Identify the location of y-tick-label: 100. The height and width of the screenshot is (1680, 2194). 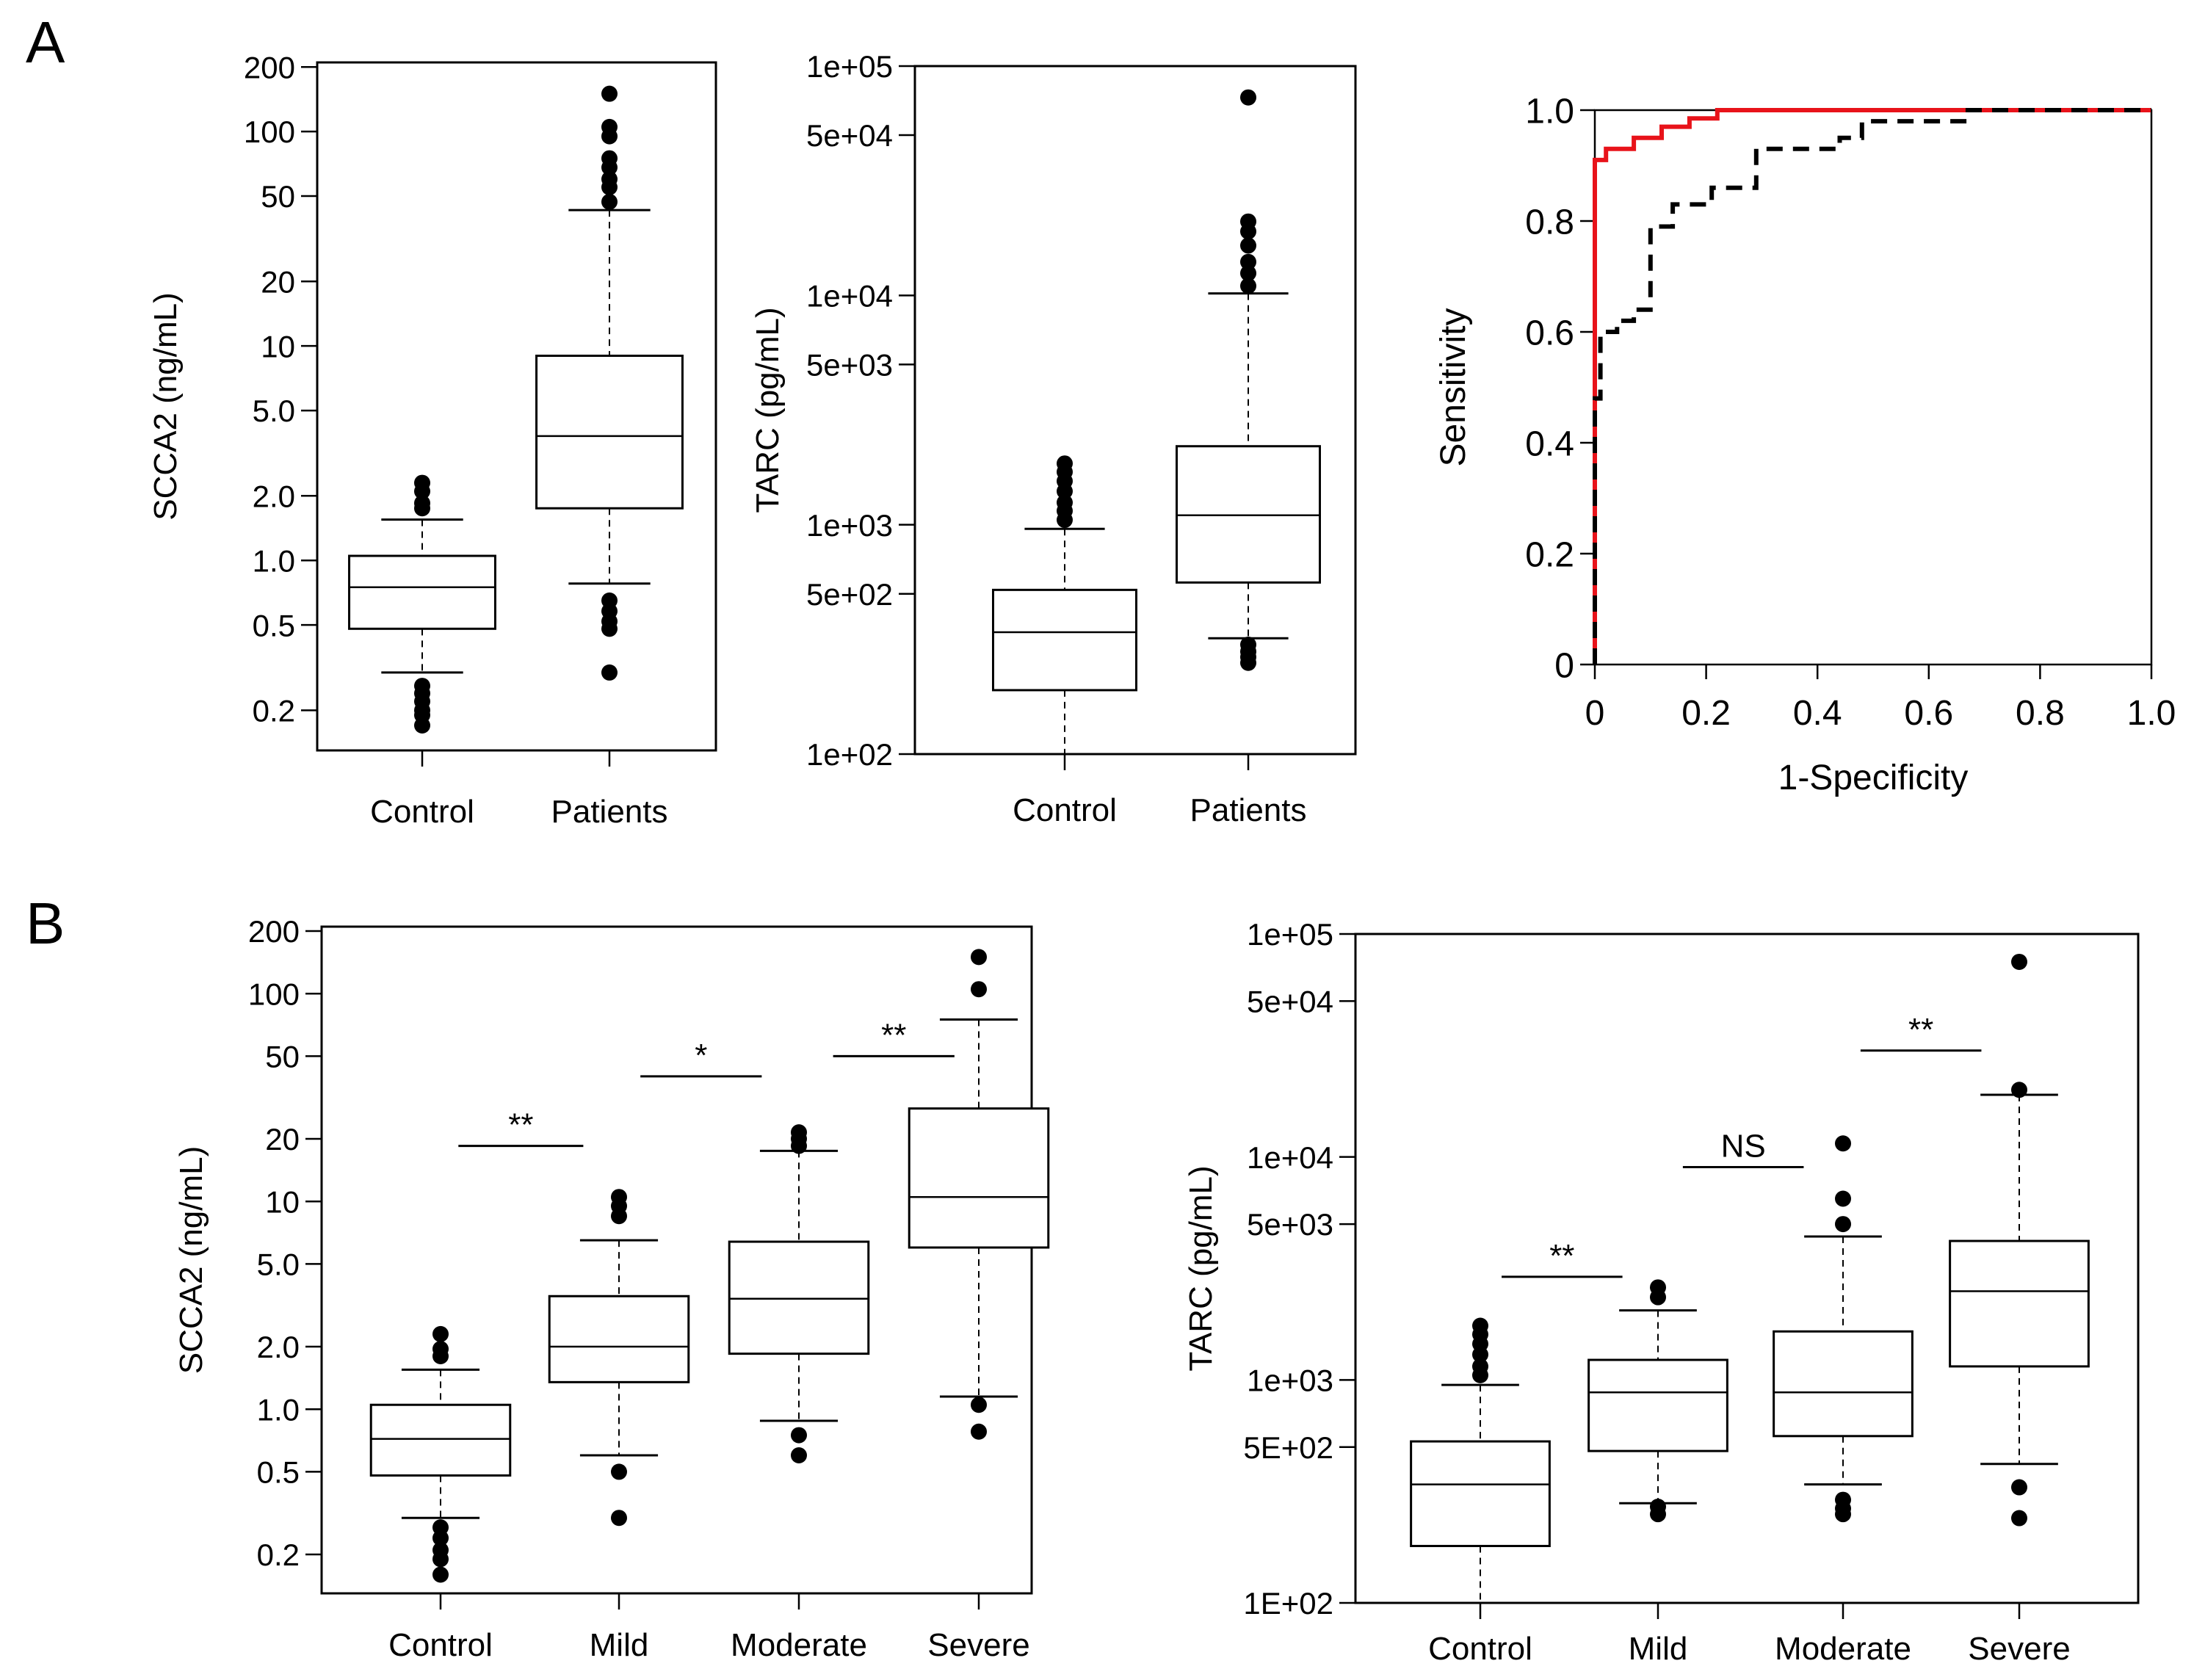
(269, 132).